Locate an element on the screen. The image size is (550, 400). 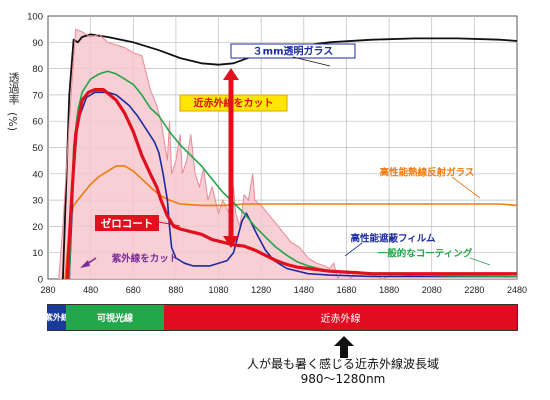
cut-arrow-head-up is located at coordinates (231, 74).